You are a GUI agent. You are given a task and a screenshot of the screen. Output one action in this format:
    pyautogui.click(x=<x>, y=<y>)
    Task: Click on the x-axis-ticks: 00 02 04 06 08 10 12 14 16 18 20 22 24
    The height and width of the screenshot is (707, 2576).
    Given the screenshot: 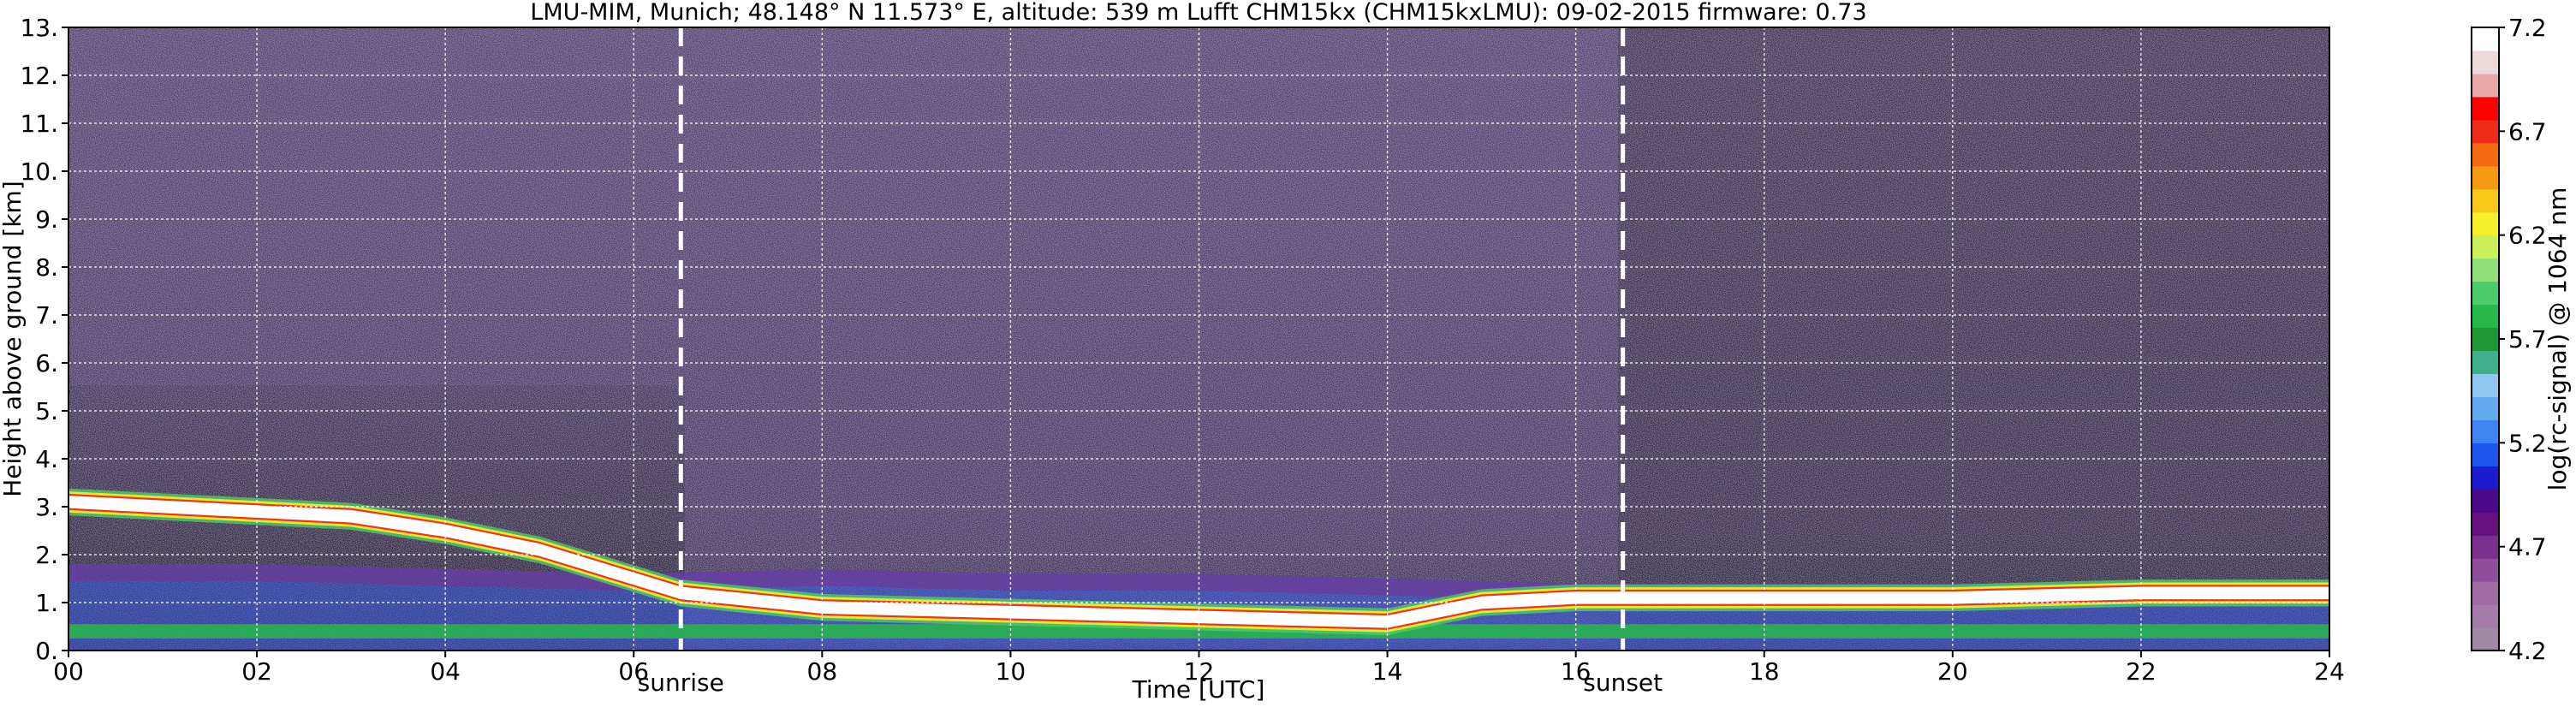 What is the action you would take?
    pyautogui.click(x=1199, y=668)
    